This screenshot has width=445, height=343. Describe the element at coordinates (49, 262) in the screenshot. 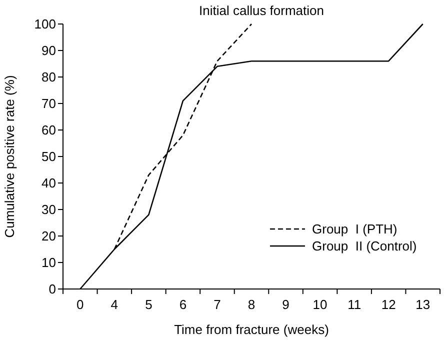

I see `y-tick-label: 10` at that location.